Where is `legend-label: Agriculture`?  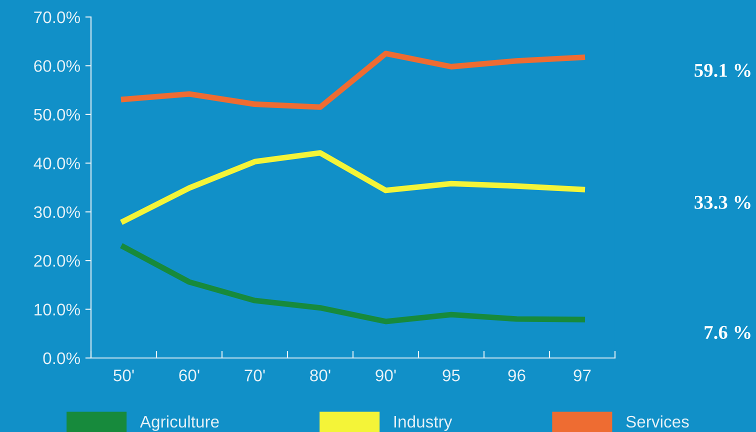
legend-label: Agriculture is located at coordinates (179, 423).